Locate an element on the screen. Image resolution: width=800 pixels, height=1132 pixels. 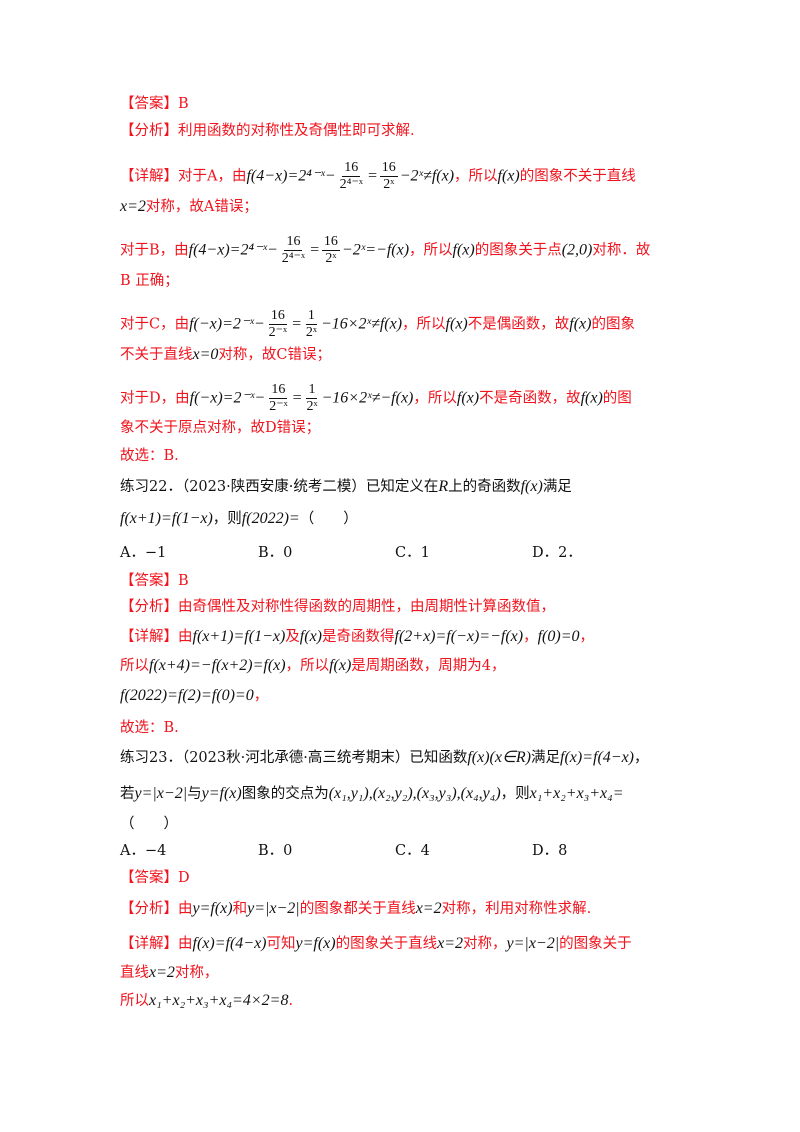
text-line: 不关于直线x=0对称，故C错误； is located at coordinates (225, 355).